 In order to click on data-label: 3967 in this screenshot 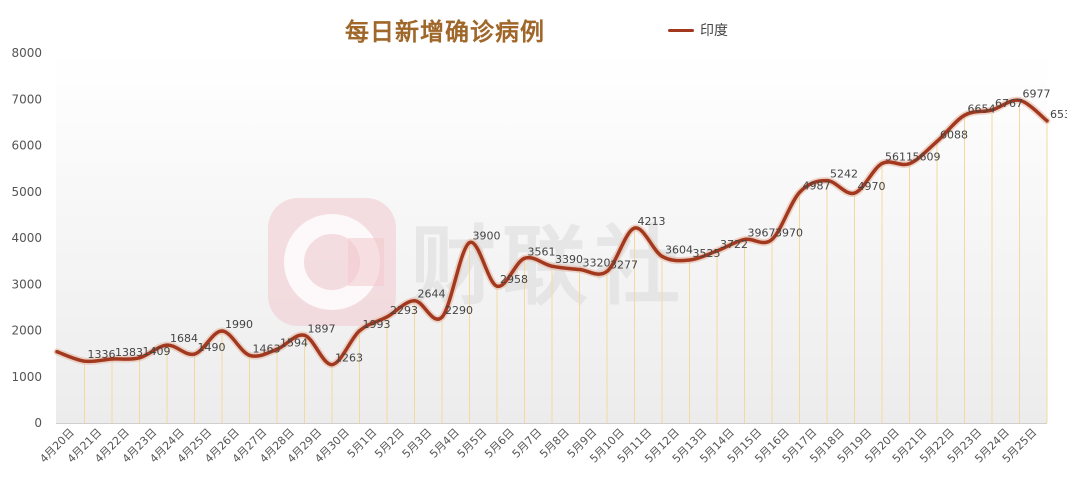, I will do `click(762, 233)`.